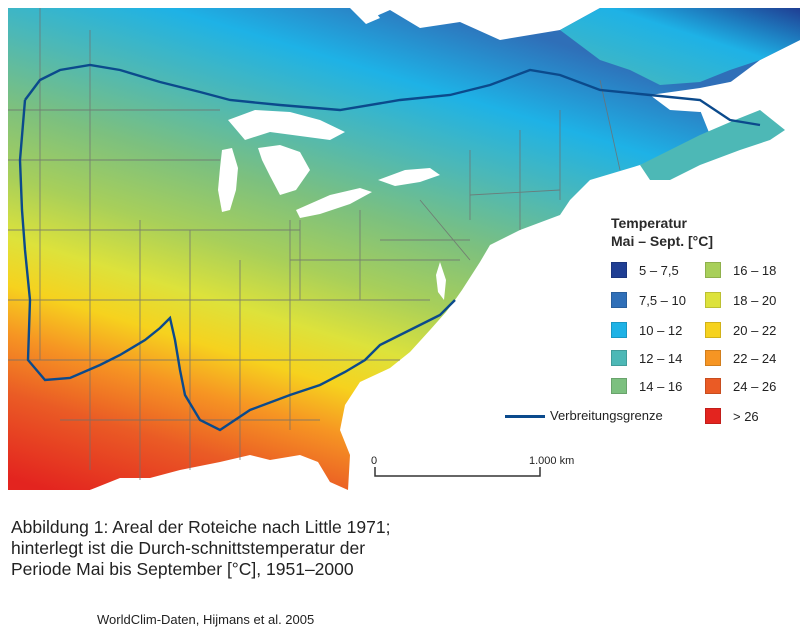  Describe the element at coordinates (409, 177) in the screenshot. I see `lake-ontario` at that location.